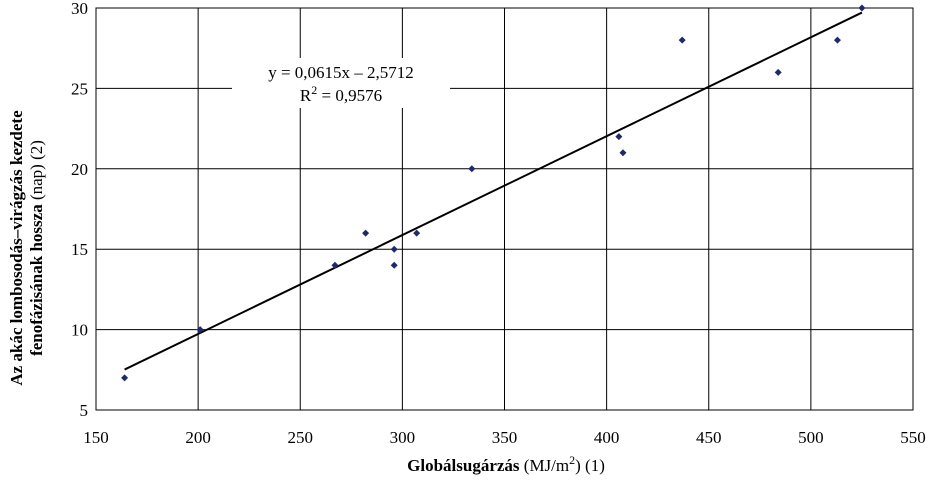 This screenshot has width=937, height=480. What do you see at coordinates (79, 9) in the screenshot?
I see `y-tick-label: 30` at bounding box center [79, 9].